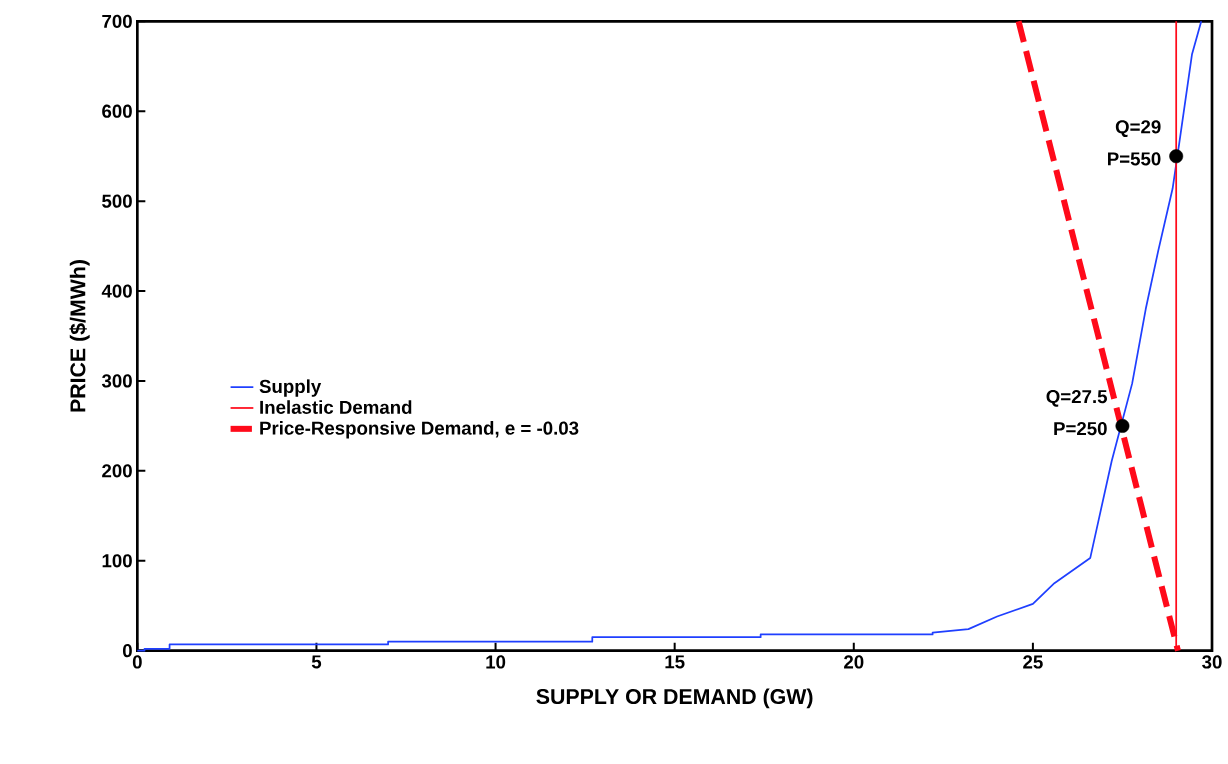  Describe the element at coordinates (1212, 662) in the screenshot. I see `x-tick-label: 30` at that location.